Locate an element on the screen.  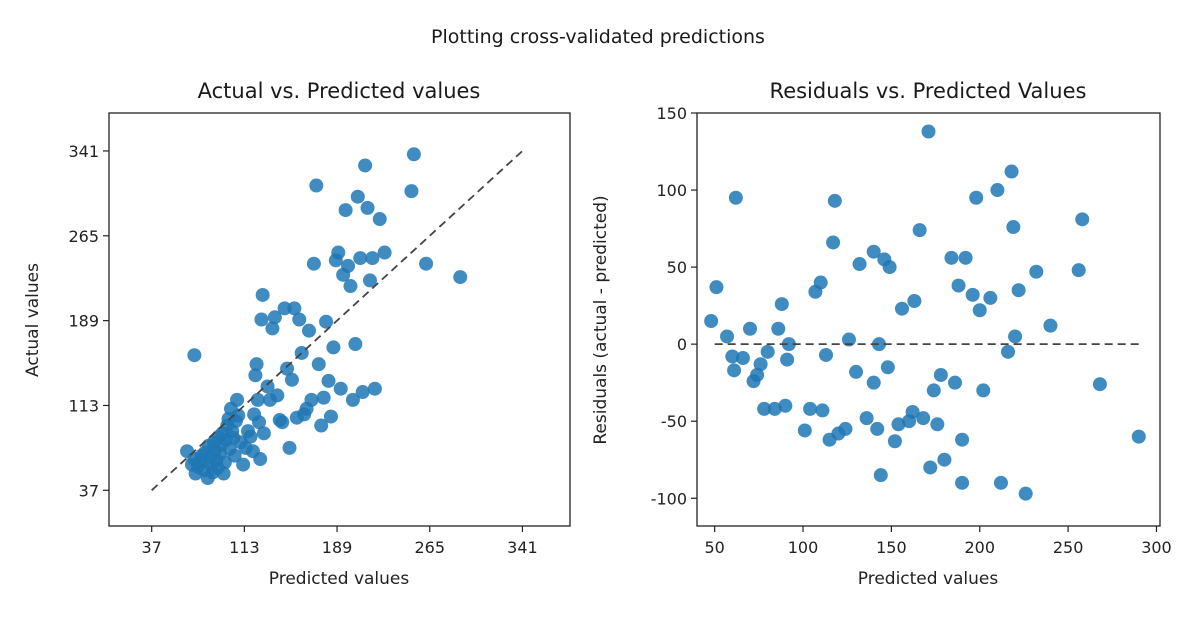
y-tick-label: -50 is located at coordinates (674, 421).